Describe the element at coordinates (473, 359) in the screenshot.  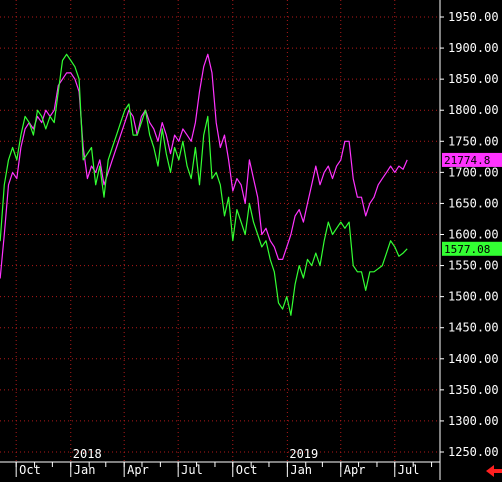
I see `y-tick-label: 1400.00` at that location.